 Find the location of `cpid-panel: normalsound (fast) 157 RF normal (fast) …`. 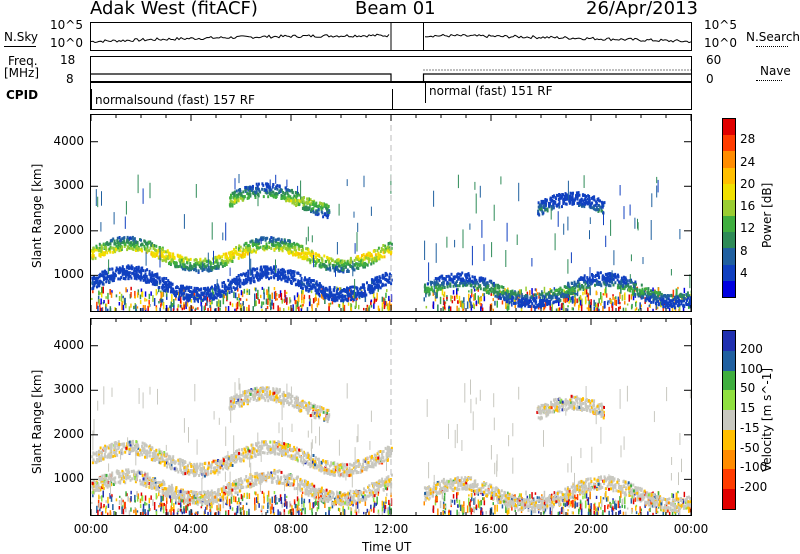

cpid-panel: normalsound (fast) 157 RF normal (fast) … is located at coordinates (391, 96).